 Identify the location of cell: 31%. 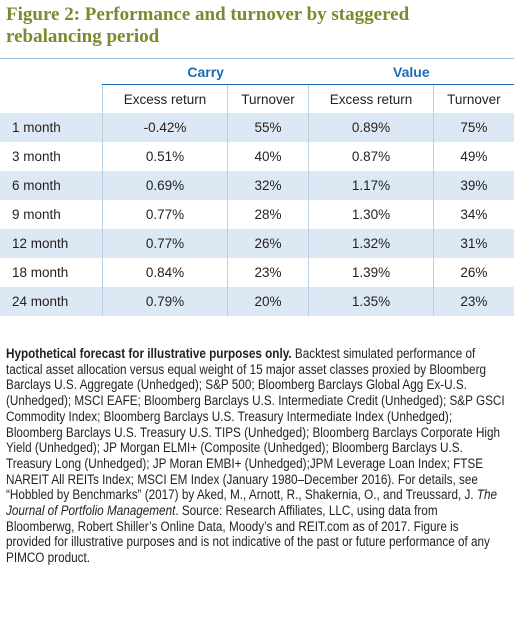
(473, 243).